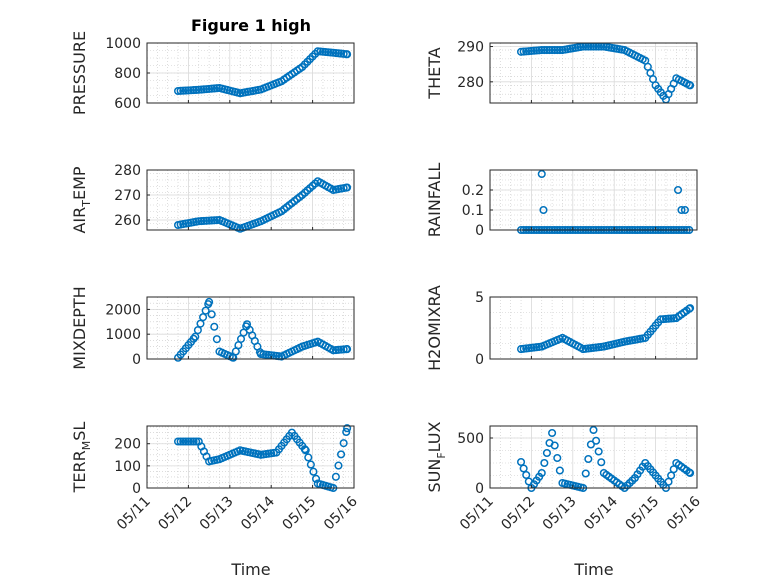 The width and height of the screenshot is (778, 583). What do you see at coordinates (684, 513) in the screenshot?
I see `x-tick-label: 05/16` at bounding box center [684, 513].